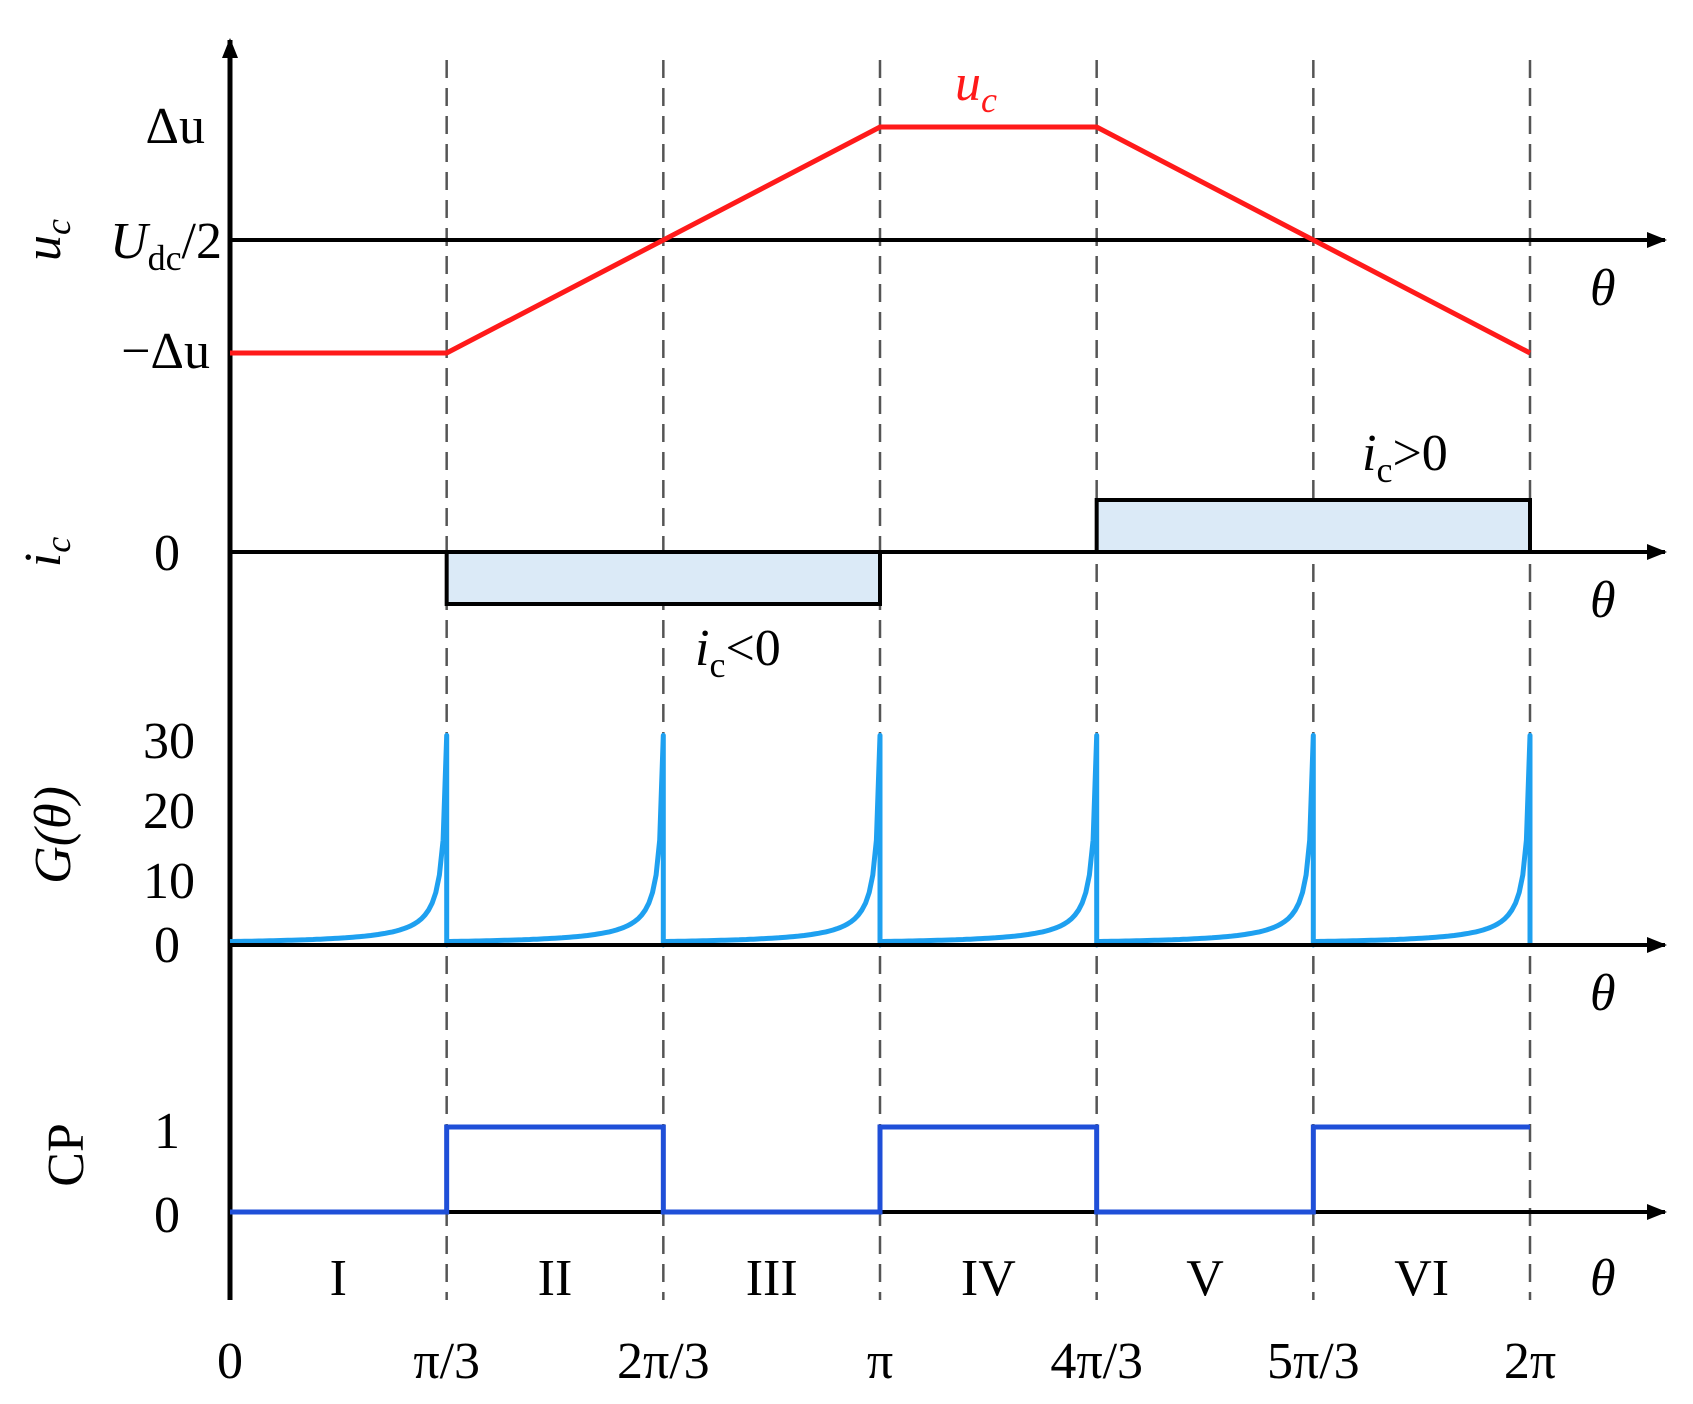  I want to click on x-tick-label: 2π, so click(1530, 1361).